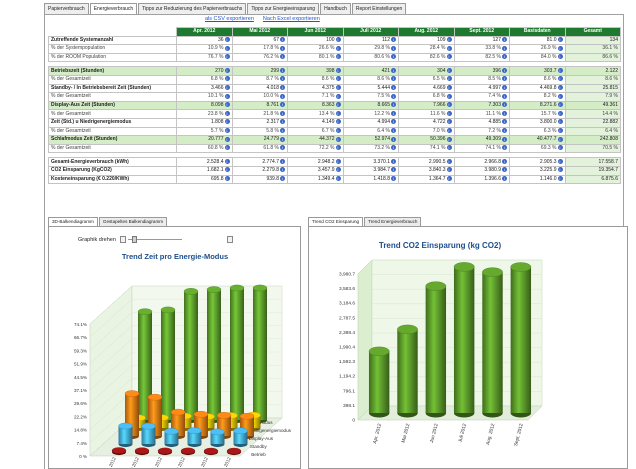  Describe the element at coordinates (150, 239) in the screenshot. I see `rotate-slider` at that location.